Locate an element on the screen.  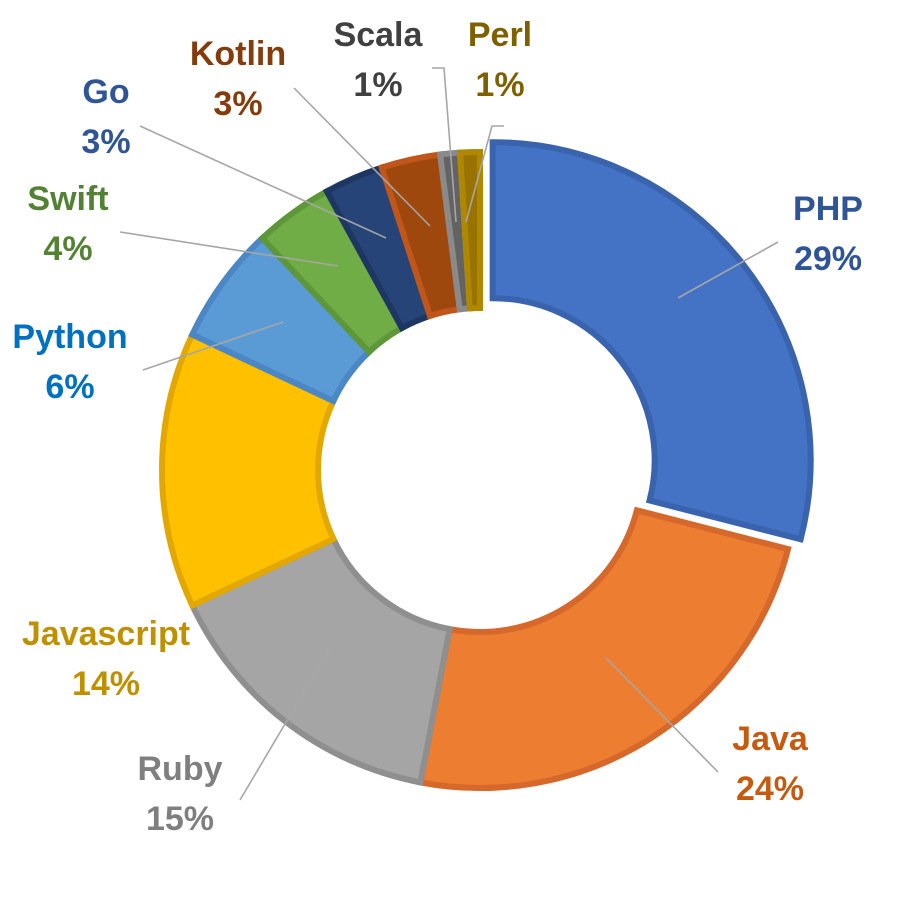
data-label-swift: Swift 4% is located at coordinates (67, 224).